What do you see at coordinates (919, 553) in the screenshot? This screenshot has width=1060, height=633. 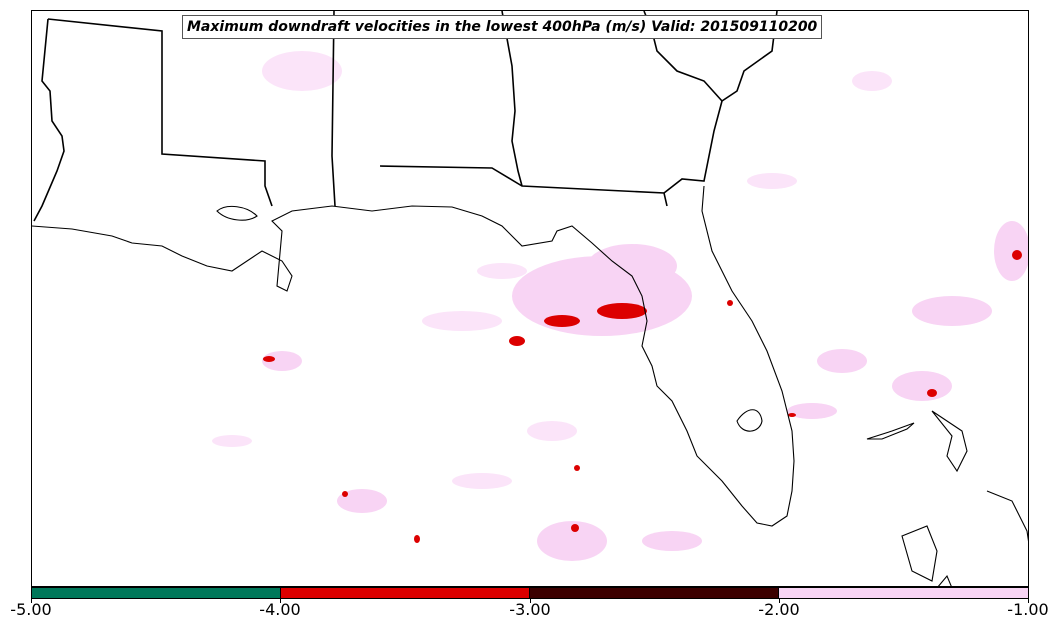 I see `cuba-coast-west` at bounding box center [919, 553].